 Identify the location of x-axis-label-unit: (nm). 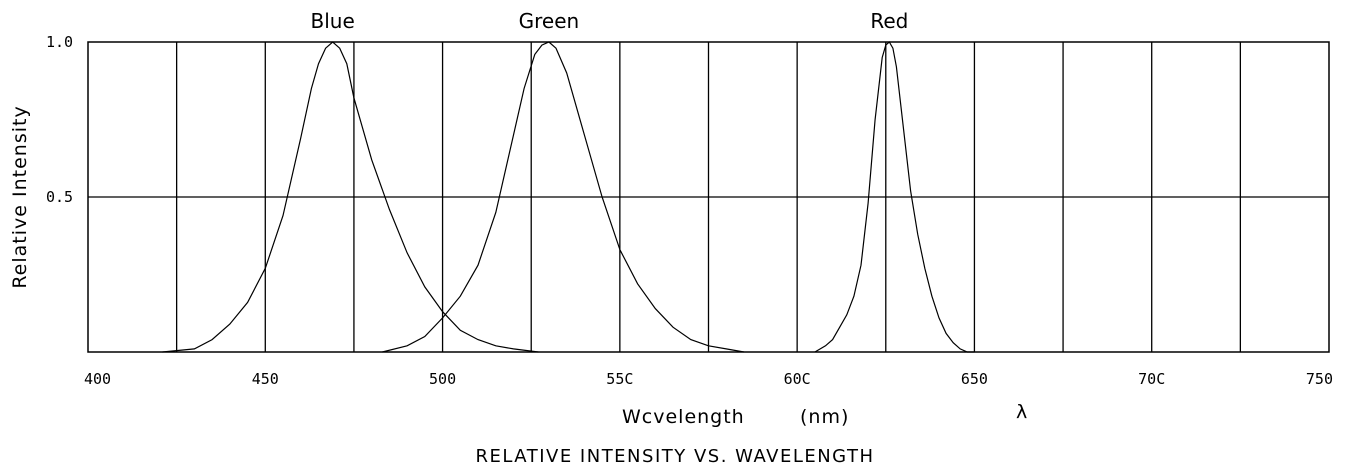
(824, 417).